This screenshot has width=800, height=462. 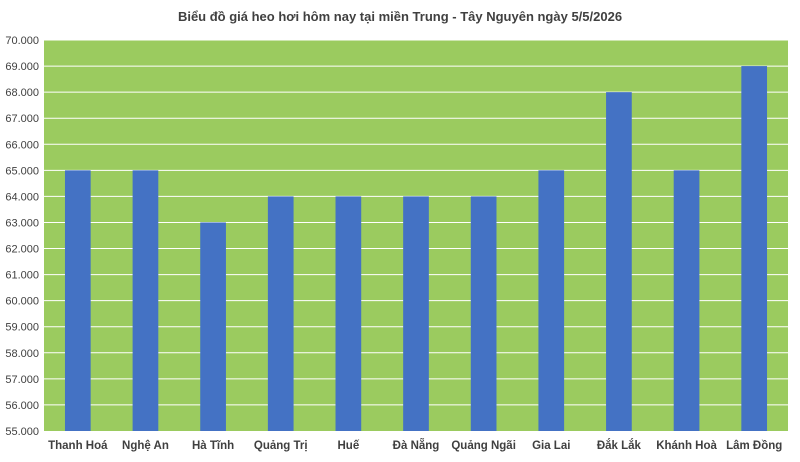 I want to click on x-tick-label: Khánh Hoà, so click(x=686, y=446).